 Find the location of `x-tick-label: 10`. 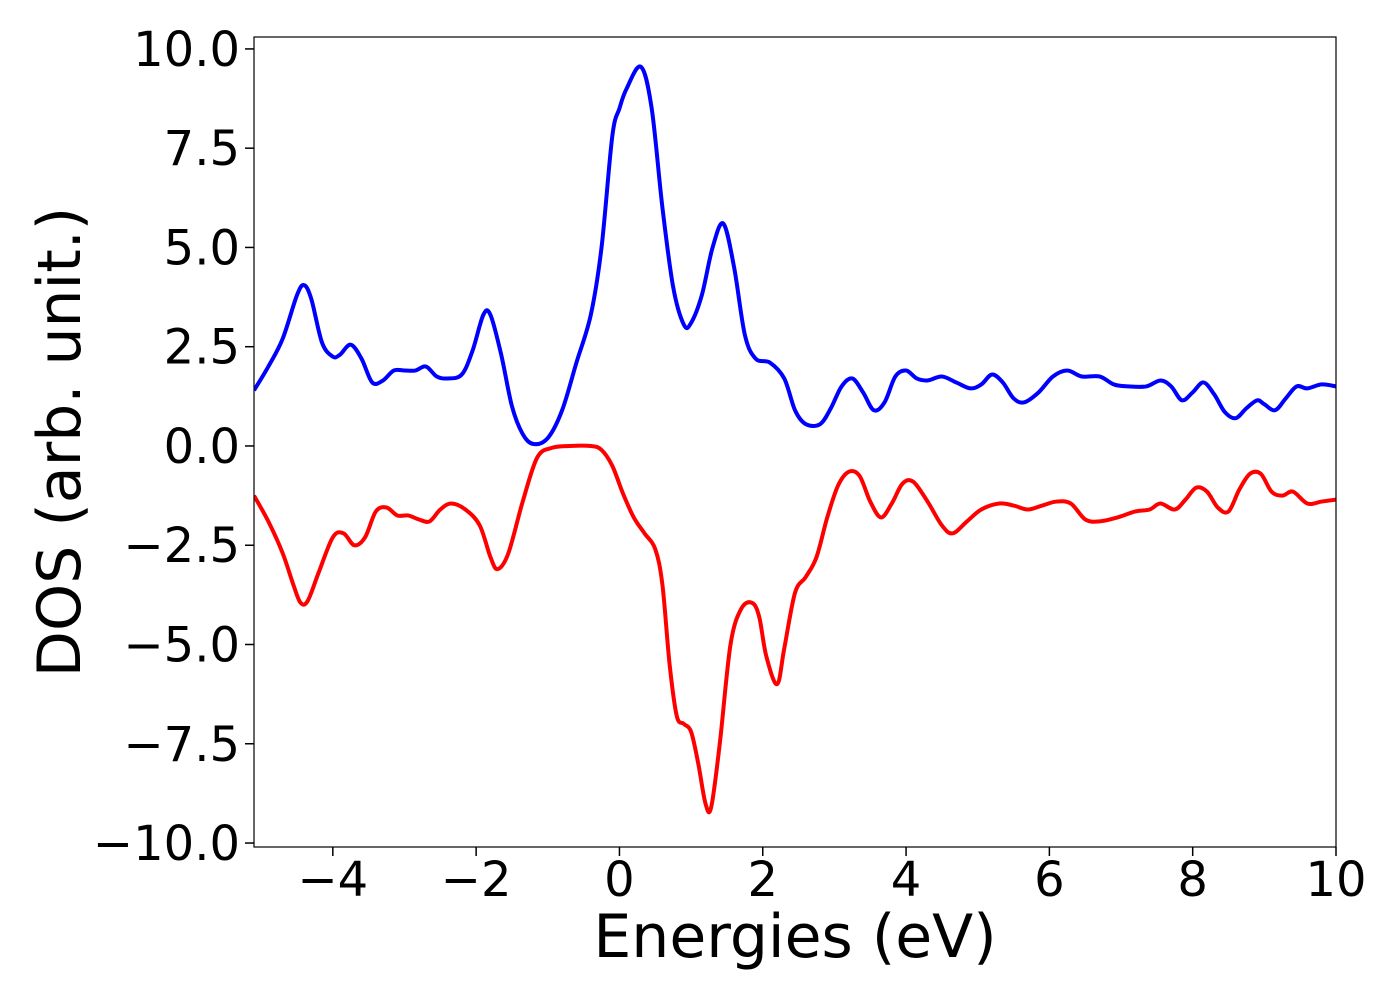

x-tick-label: 10 is located at coordinates (1335, 880).